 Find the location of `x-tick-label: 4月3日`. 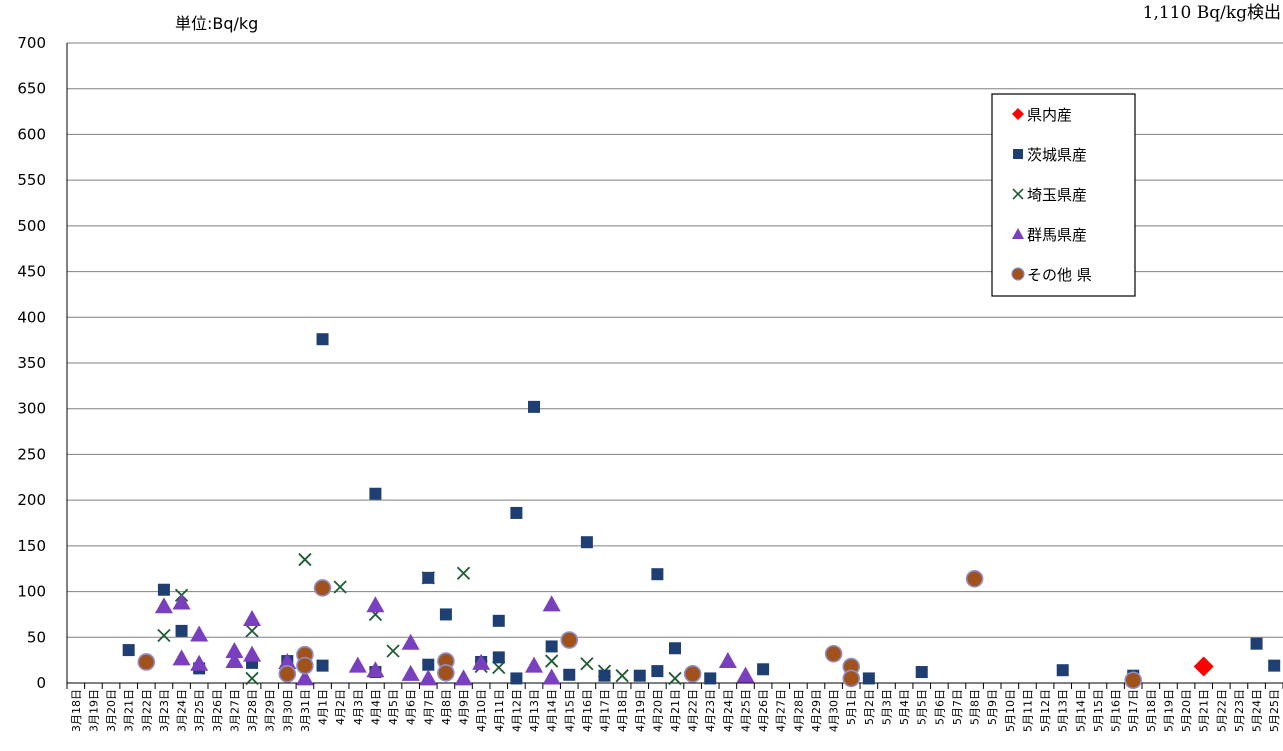

x-tick-label: 4月3日 is located at coordinates (358, 707).